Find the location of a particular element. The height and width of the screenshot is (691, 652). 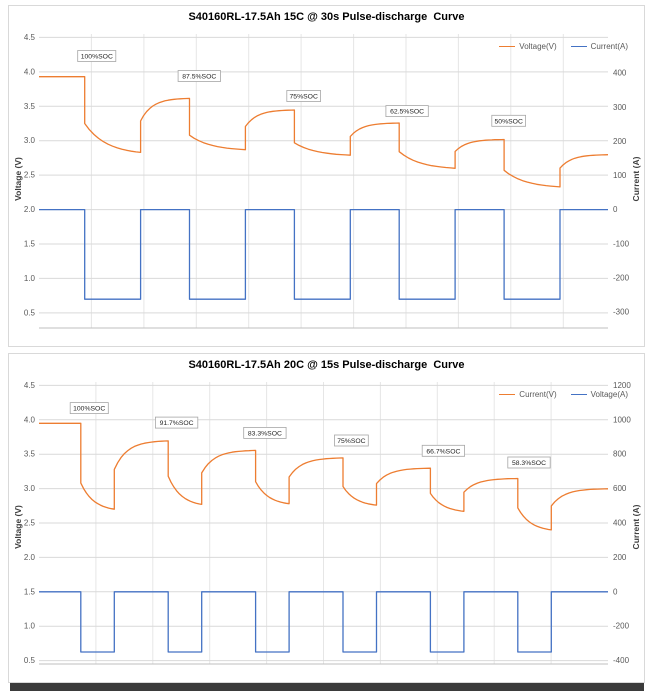

legend-item: Current(A) is located at coordinates (599, 46).